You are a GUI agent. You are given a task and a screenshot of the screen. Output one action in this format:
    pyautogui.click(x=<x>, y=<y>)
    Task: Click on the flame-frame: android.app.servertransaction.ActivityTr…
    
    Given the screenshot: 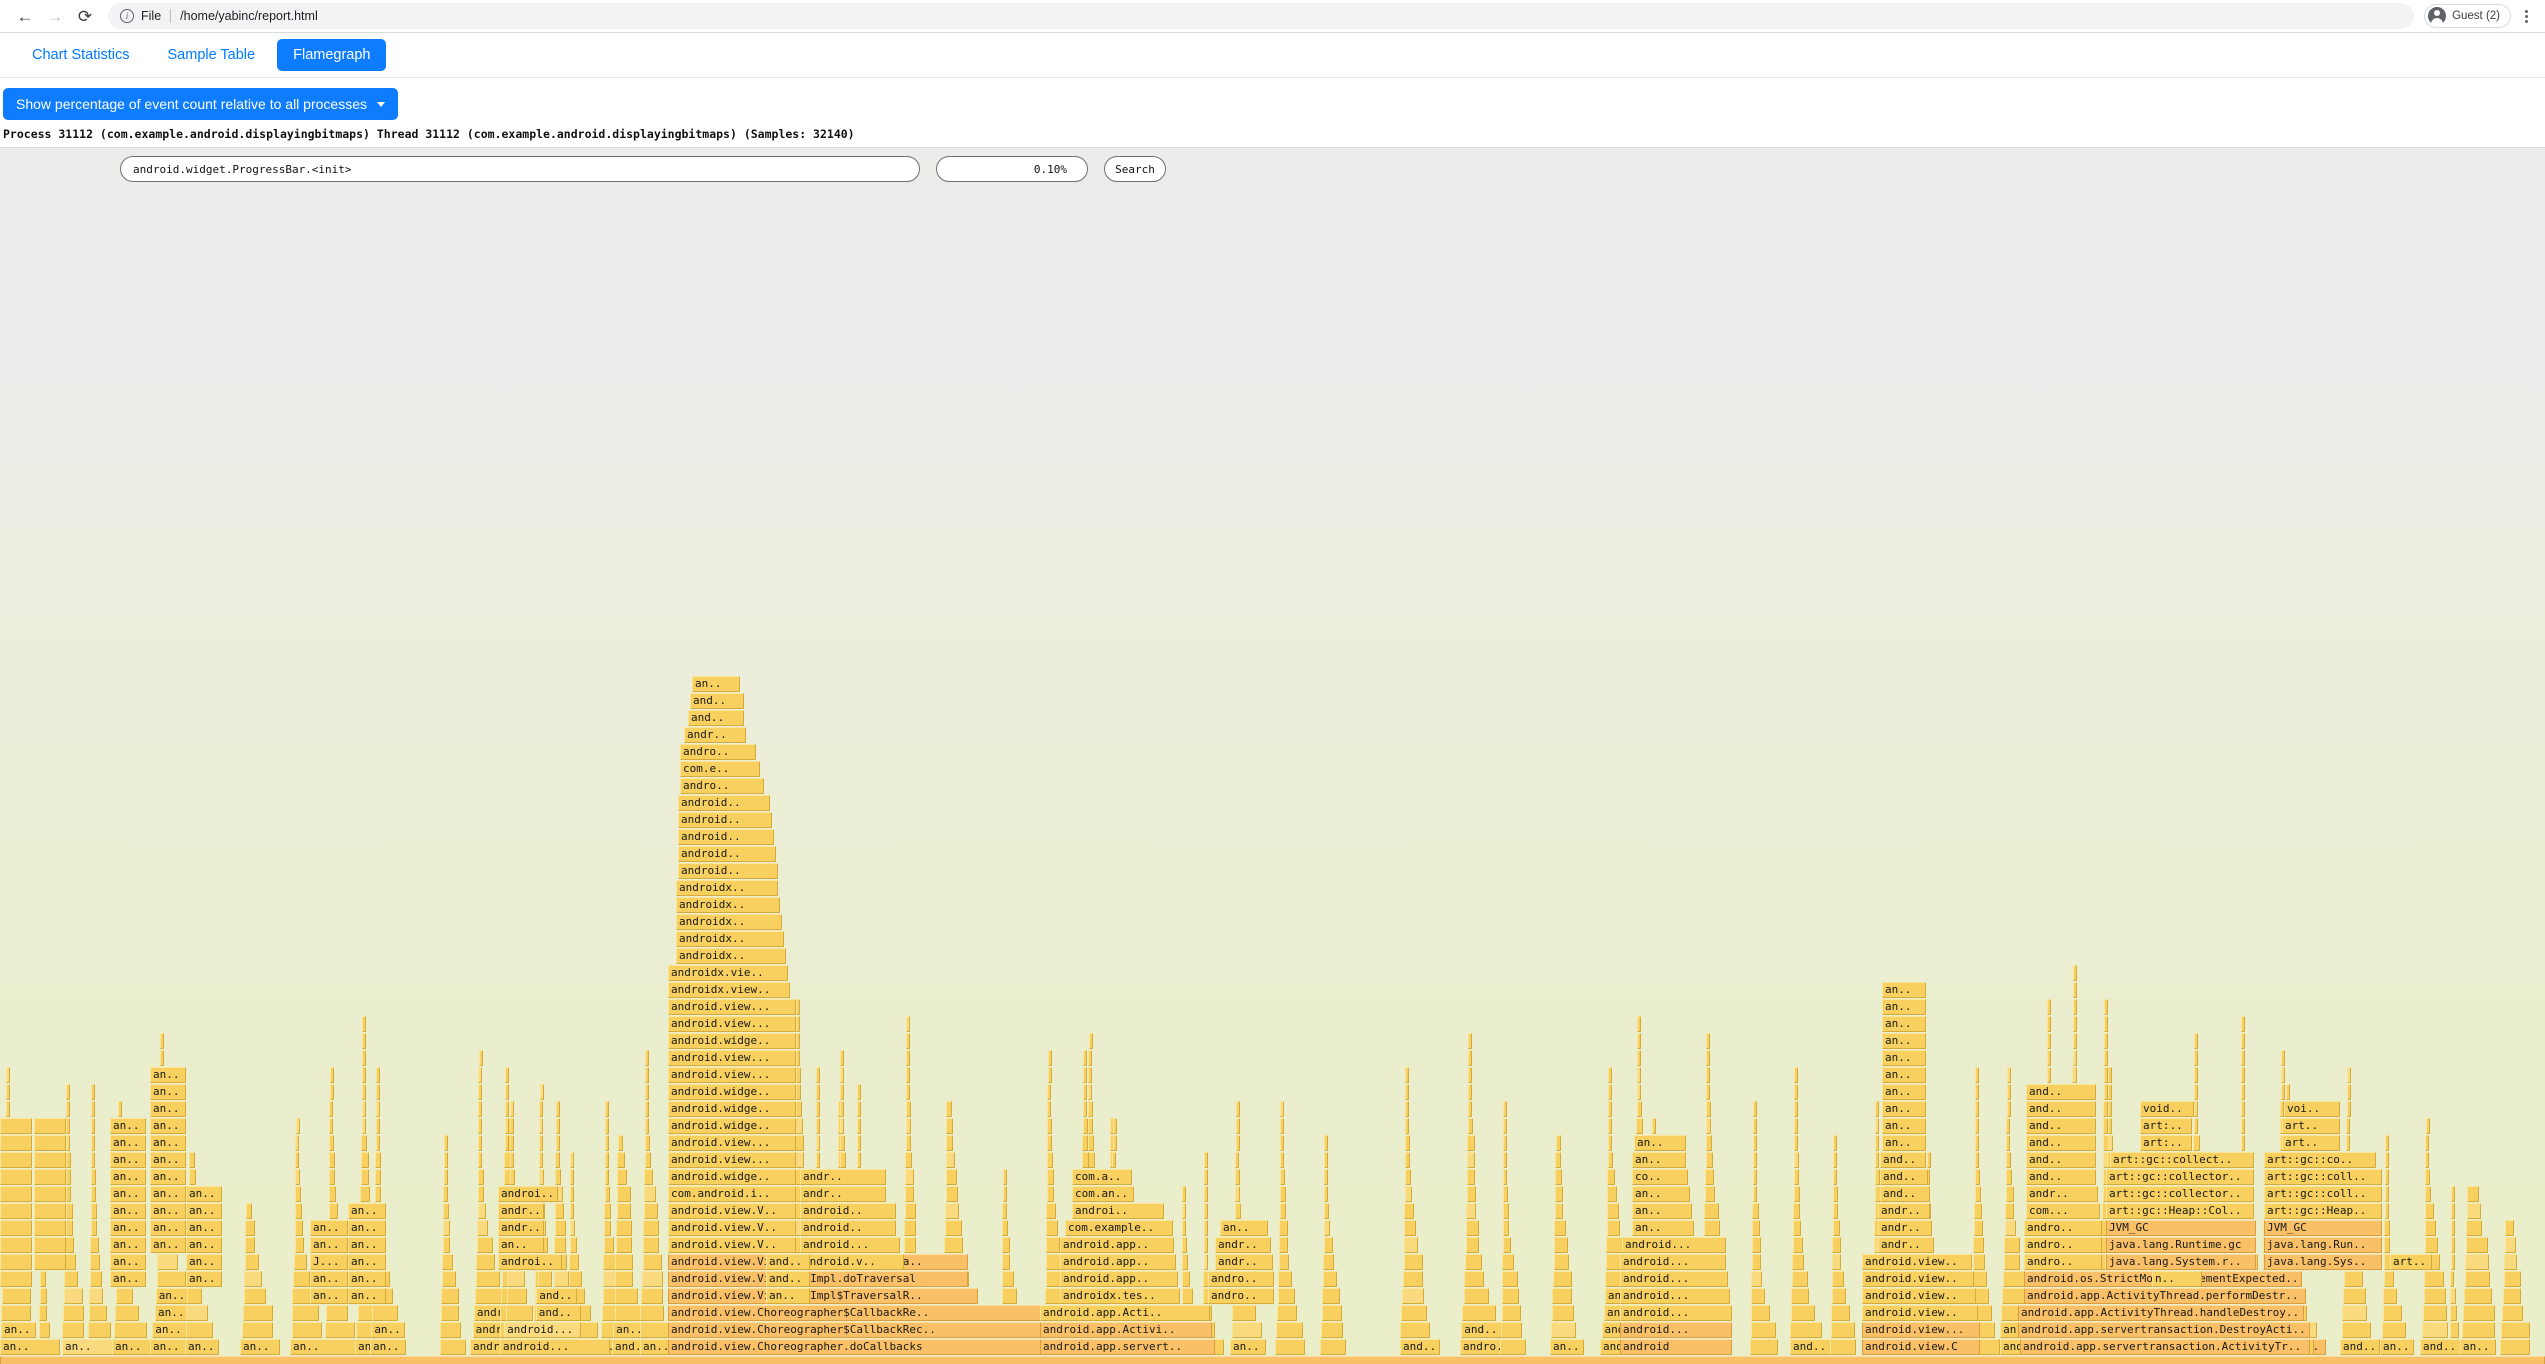 What is the action you would take?
    pyautogui.click(x=2165, y=1347)
    